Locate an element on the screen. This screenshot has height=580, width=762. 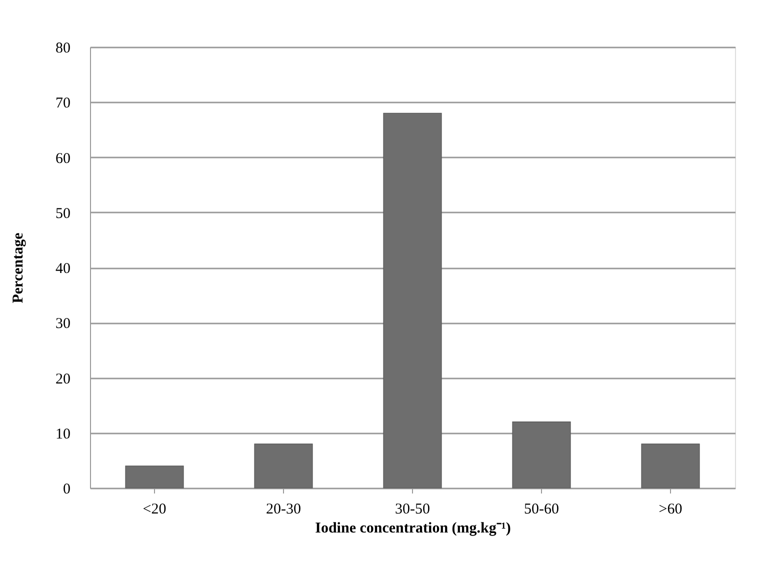
x-tick-label: 30-50 is located at coordinates (412, 510).